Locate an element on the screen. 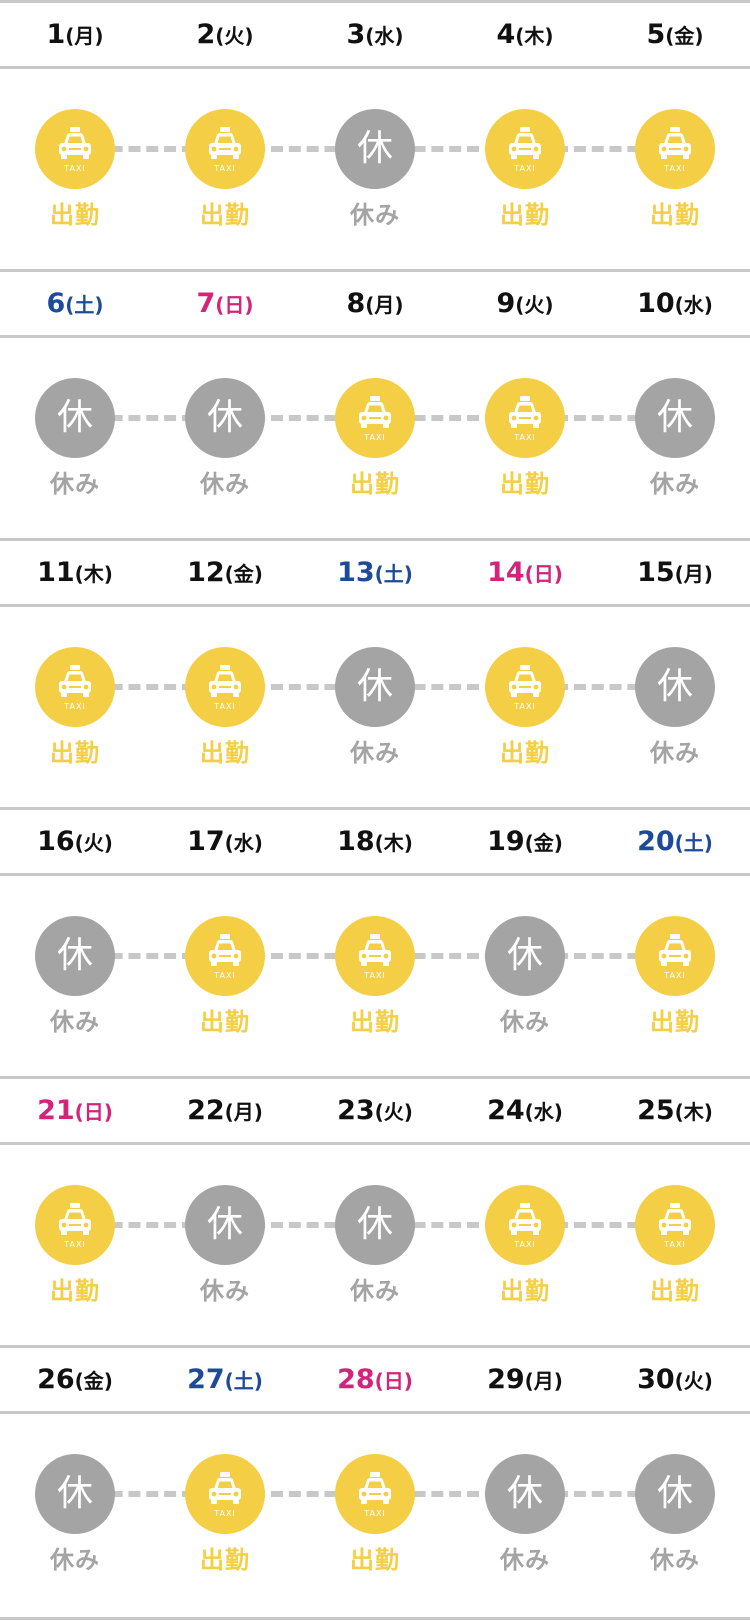 This screenshot has height=1620, width=750. date-label: 29(月) is located at coordinates (525, 1379).